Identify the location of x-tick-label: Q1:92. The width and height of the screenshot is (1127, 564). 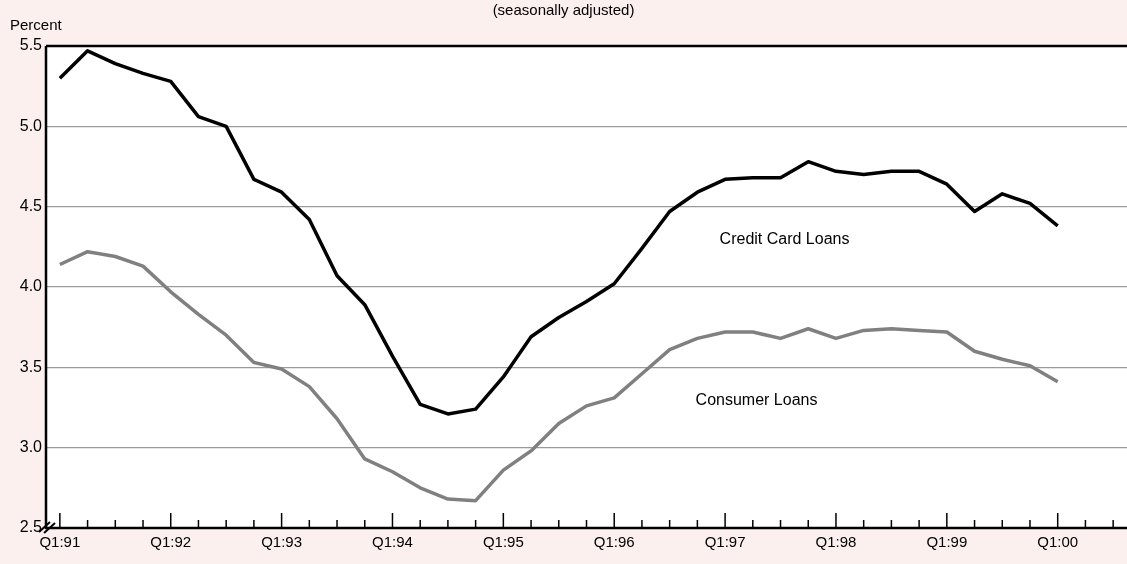
(171, 542).